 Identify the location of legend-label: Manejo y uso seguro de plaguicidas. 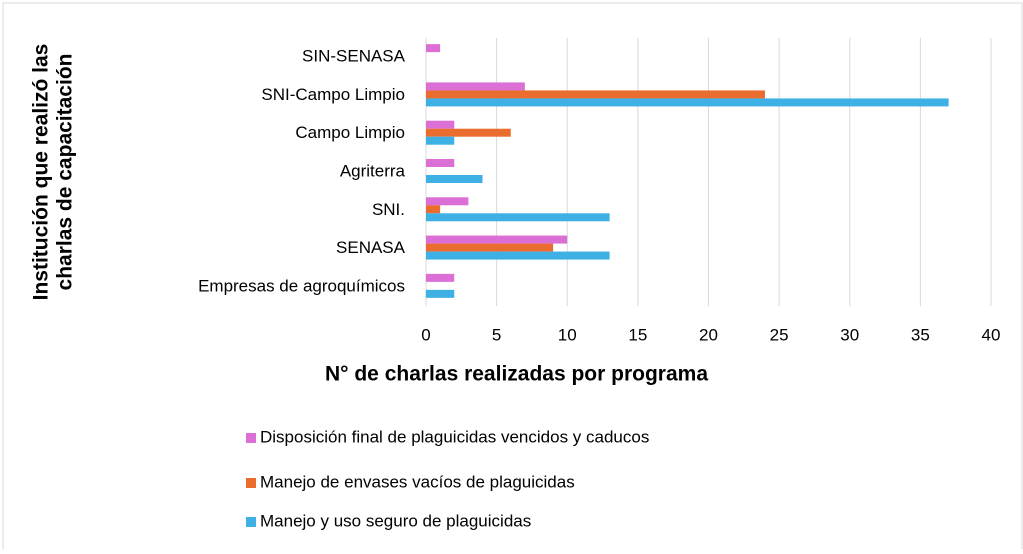
(395, 520).